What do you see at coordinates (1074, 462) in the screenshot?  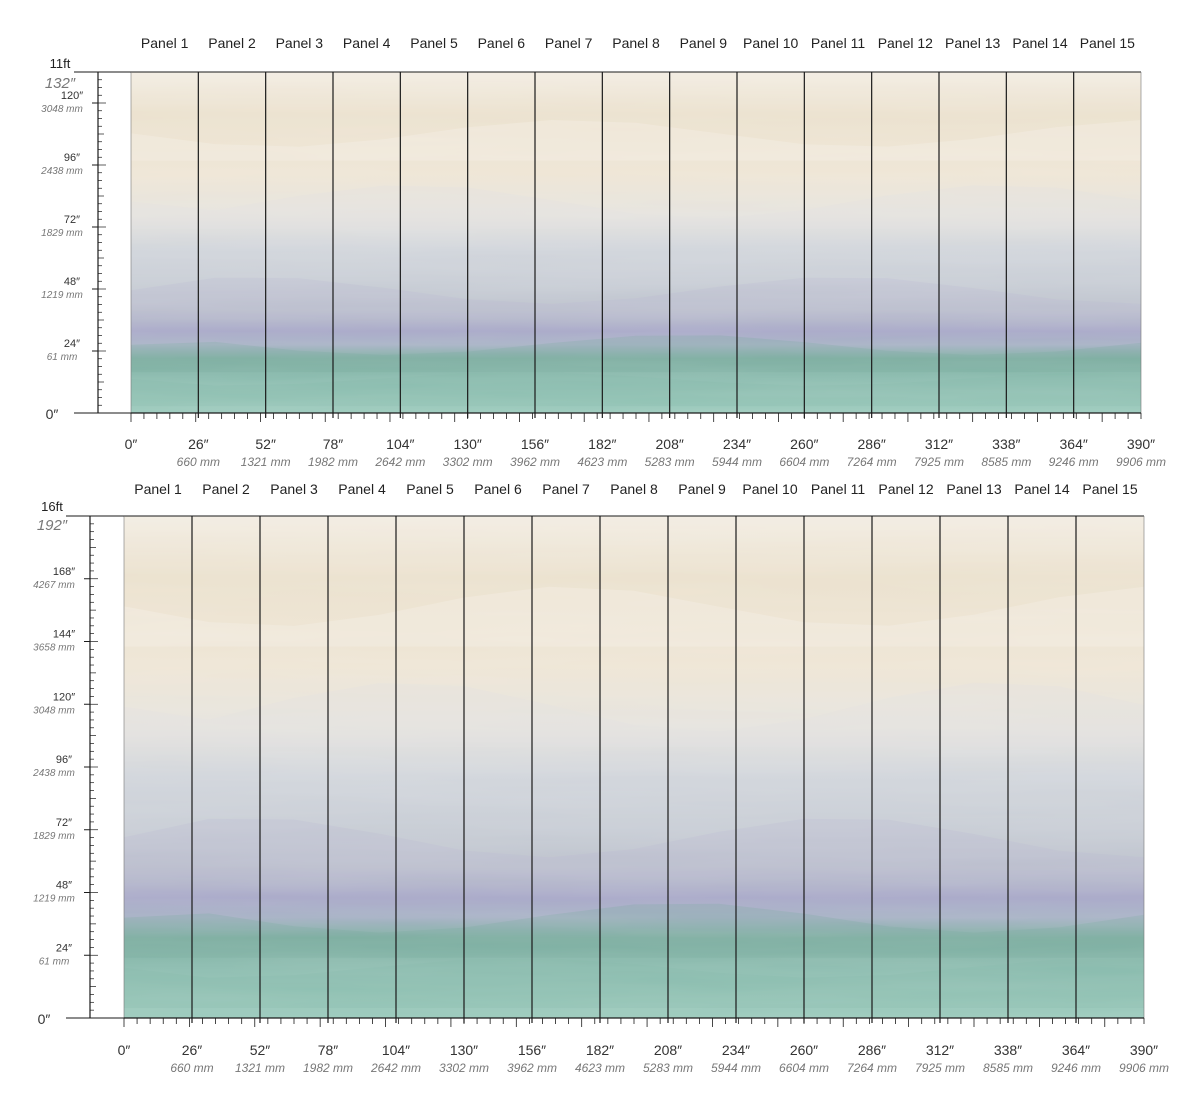 I see `width-tick-mm-label: 9246 mm` at bounding box center [1074, 462].